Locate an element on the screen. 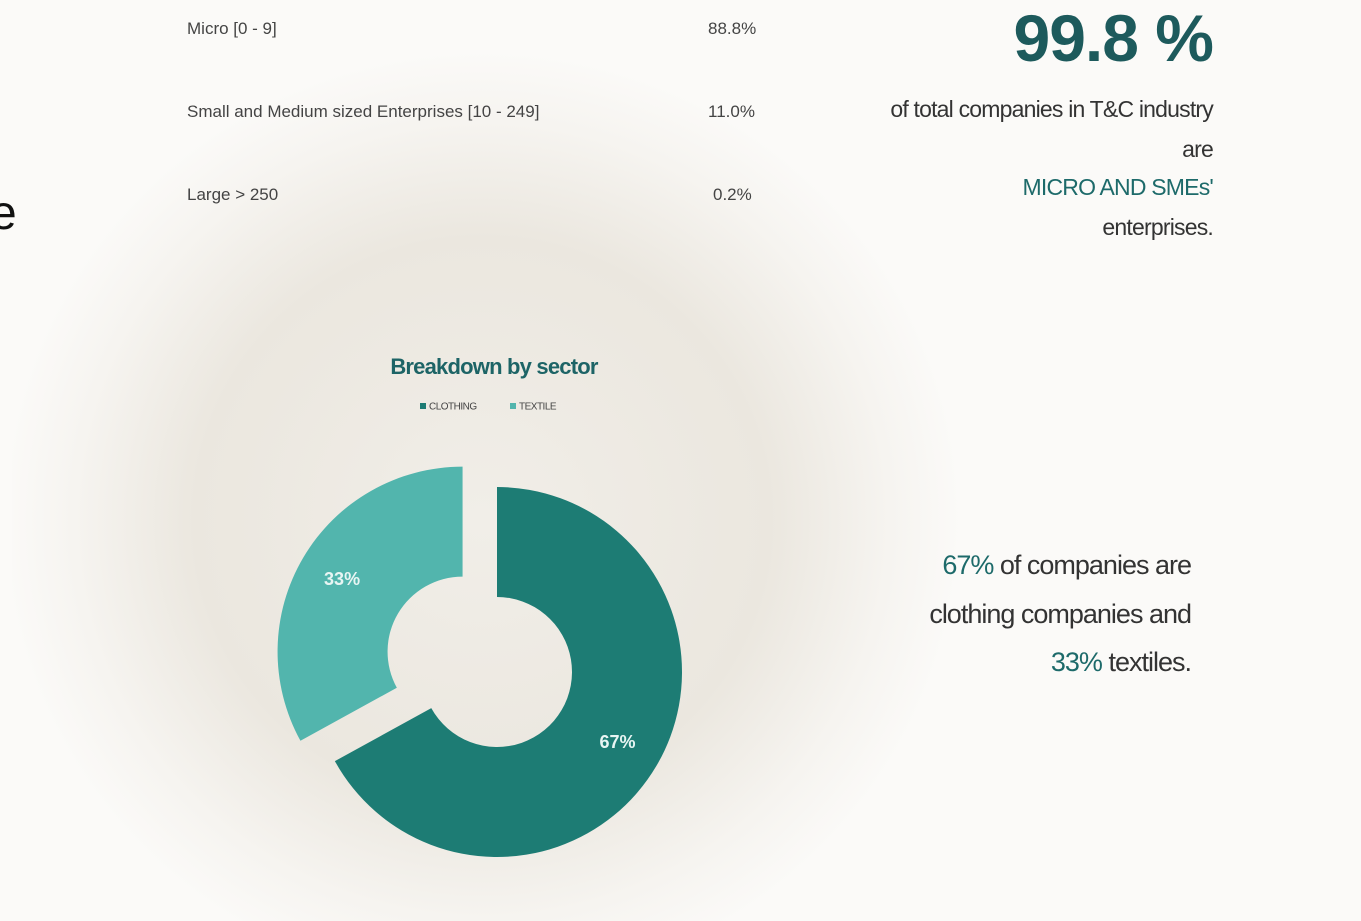  row-value: 11.0% is located at coordinates (731, 111).